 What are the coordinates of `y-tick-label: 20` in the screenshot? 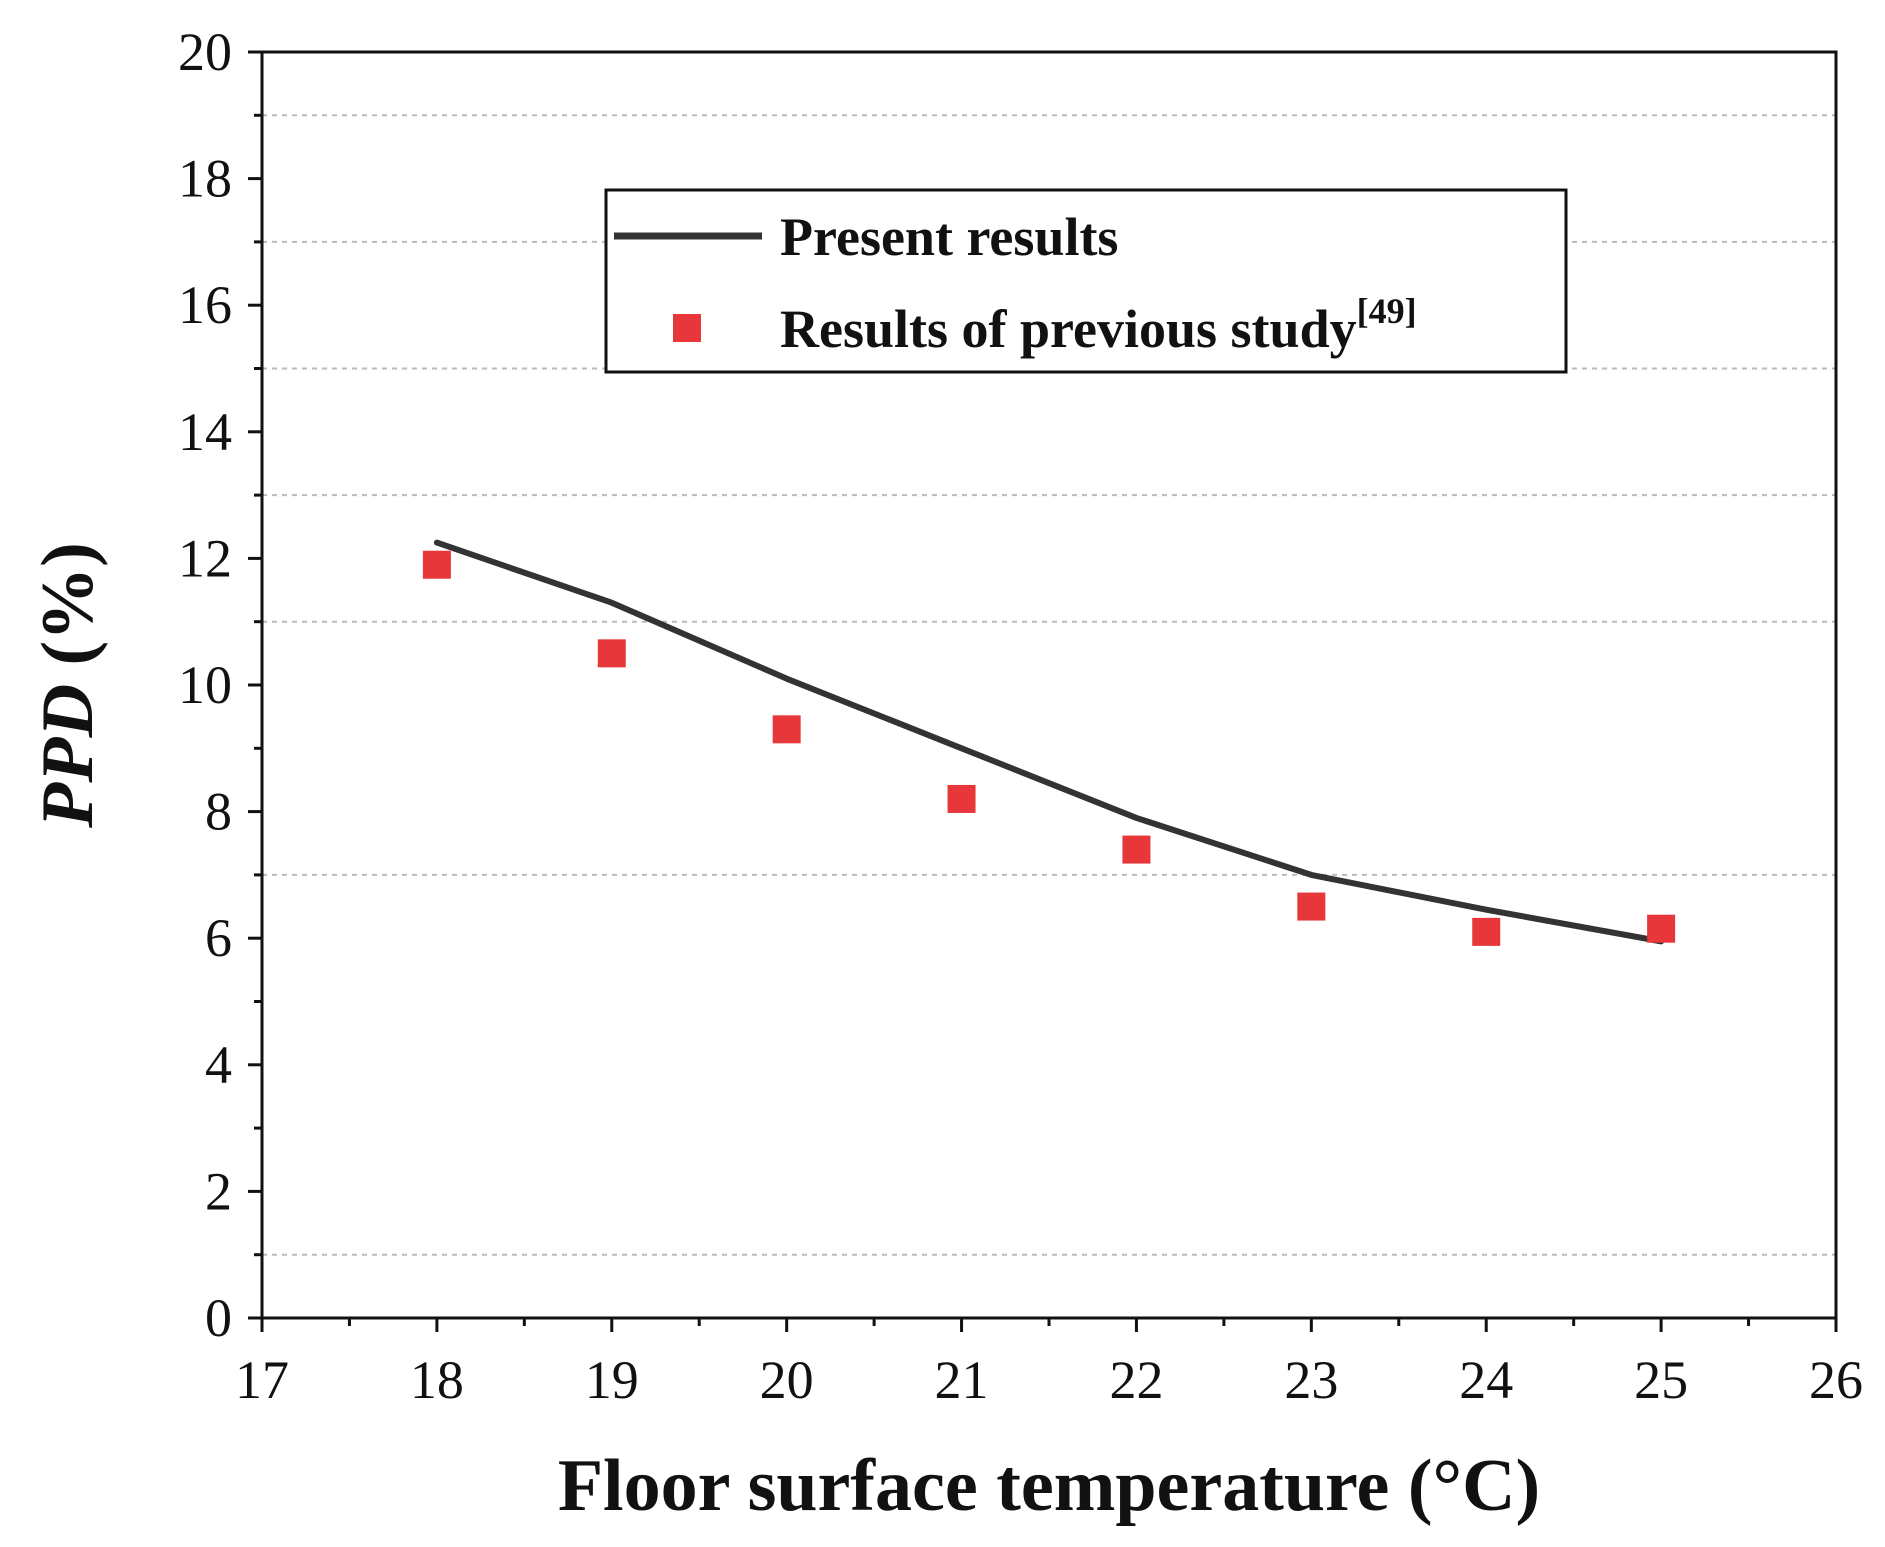 It's located at (205, 52).